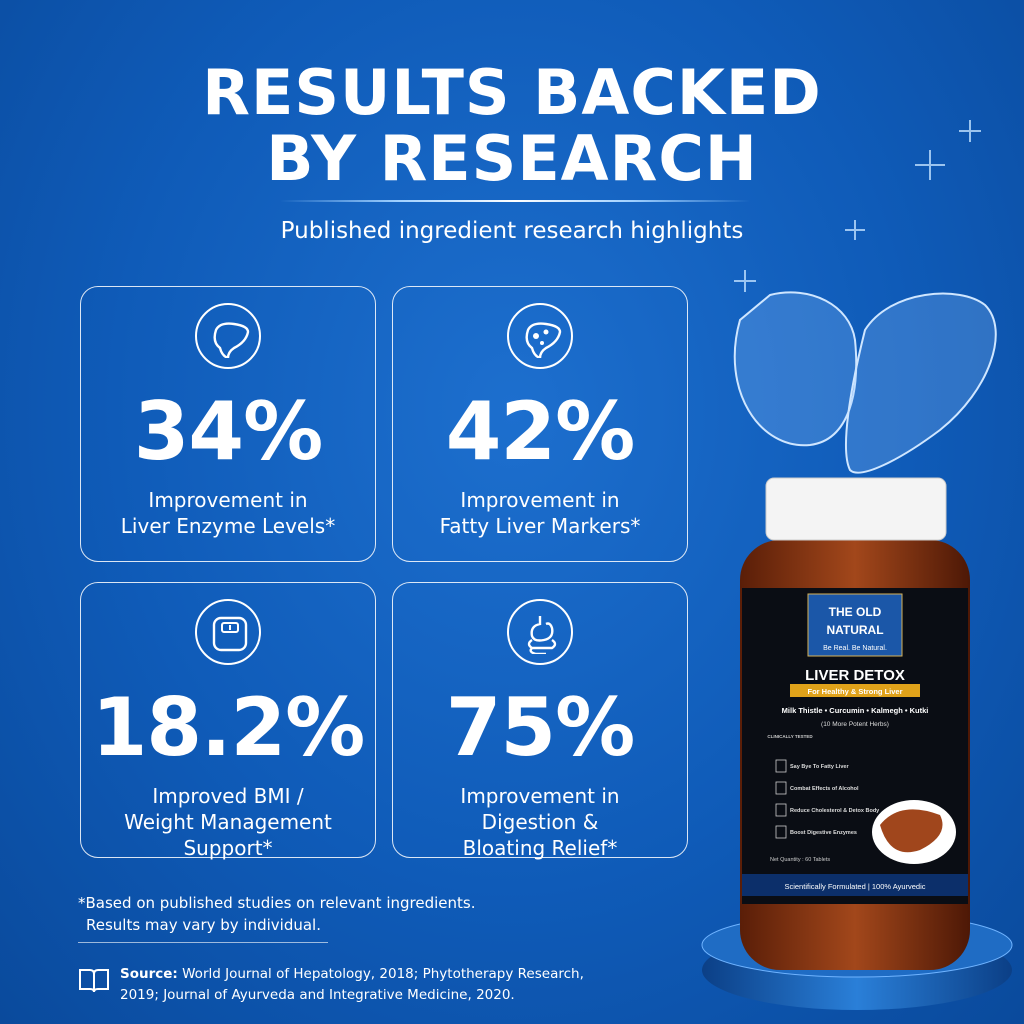 Image resolution: width=1024 pixels, height=1024 pixels. I want to click on product-text: CLINICALLY TESTED, so click(790, 736).